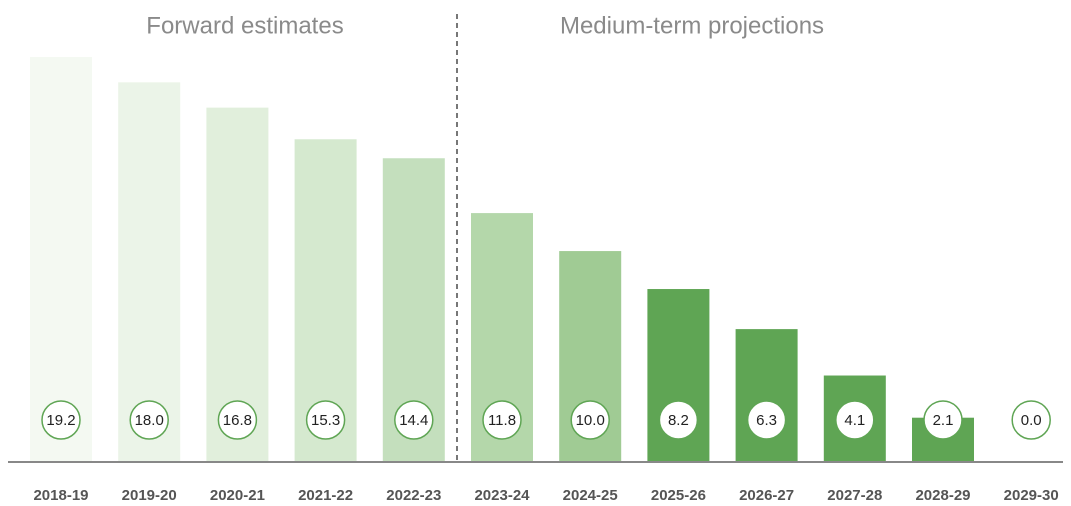  I want to click on section-label: Forward estimates, so click(244, 25).